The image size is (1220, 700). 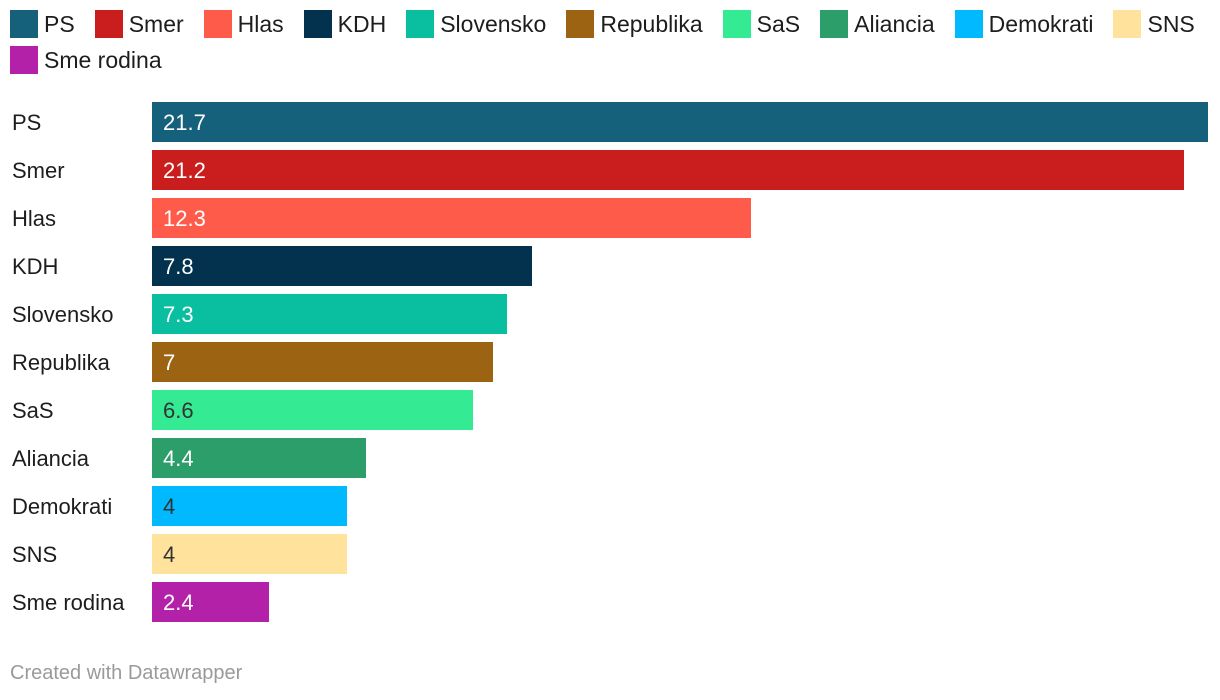 I want to click on legend-label: PS, so click(x=59, y=23).